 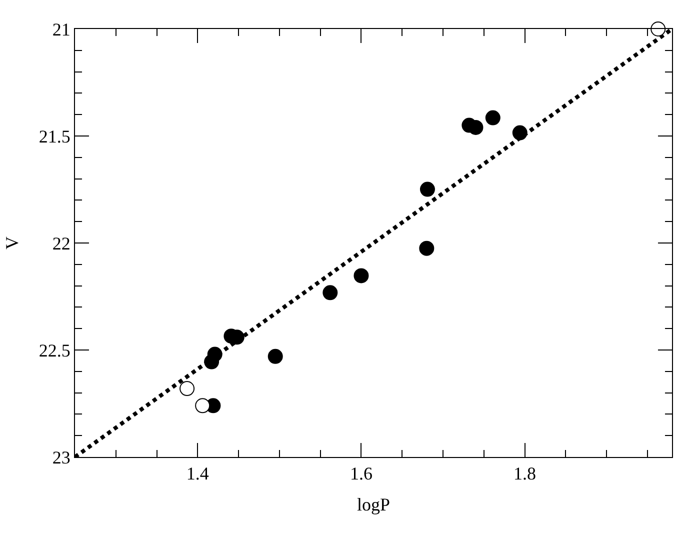 What do you see at coordinates (525, 474) in the screenshot?
I see `x-tick-label: 1.8` at bounding box center [525, 474].